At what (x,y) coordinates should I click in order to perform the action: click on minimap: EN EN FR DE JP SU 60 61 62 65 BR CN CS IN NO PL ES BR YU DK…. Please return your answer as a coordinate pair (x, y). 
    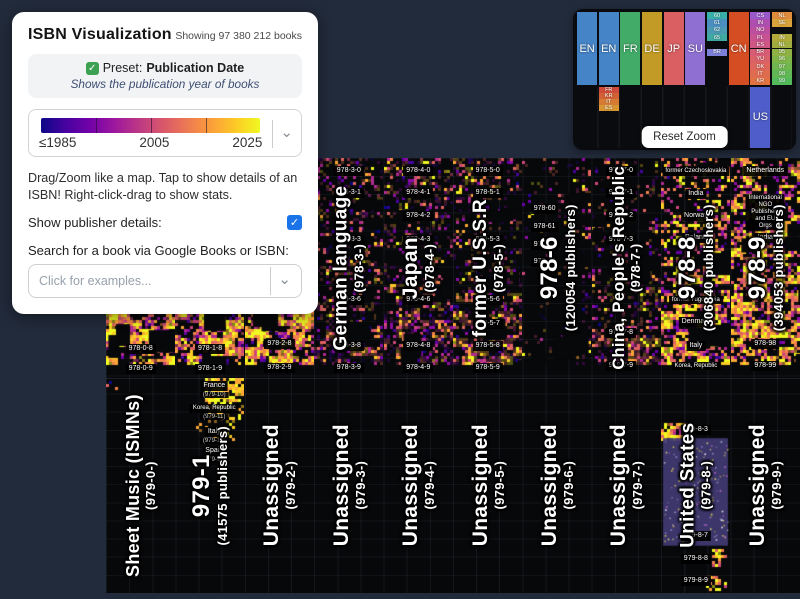
    Looking at the image, I should click on (684, 79).